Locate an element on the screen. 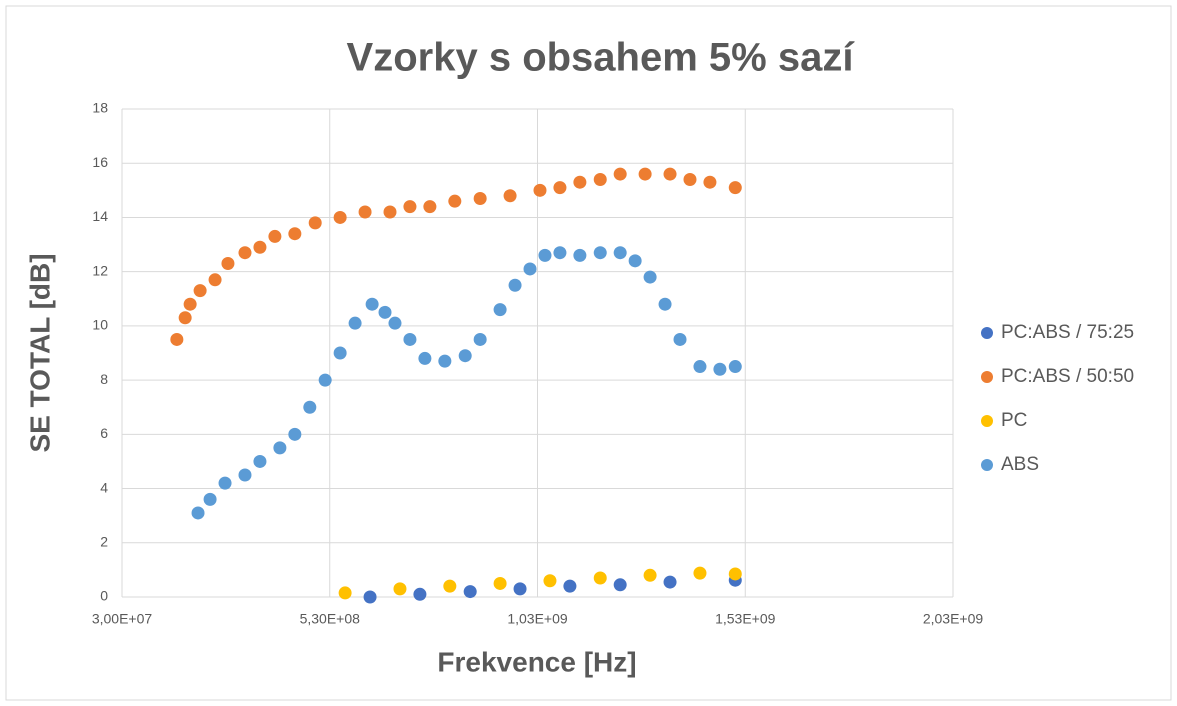 Image resolution: width=1177 pixels, height=706 pixels. x-tick-label: 5,30E+08 is located at coordinates (330, 619).